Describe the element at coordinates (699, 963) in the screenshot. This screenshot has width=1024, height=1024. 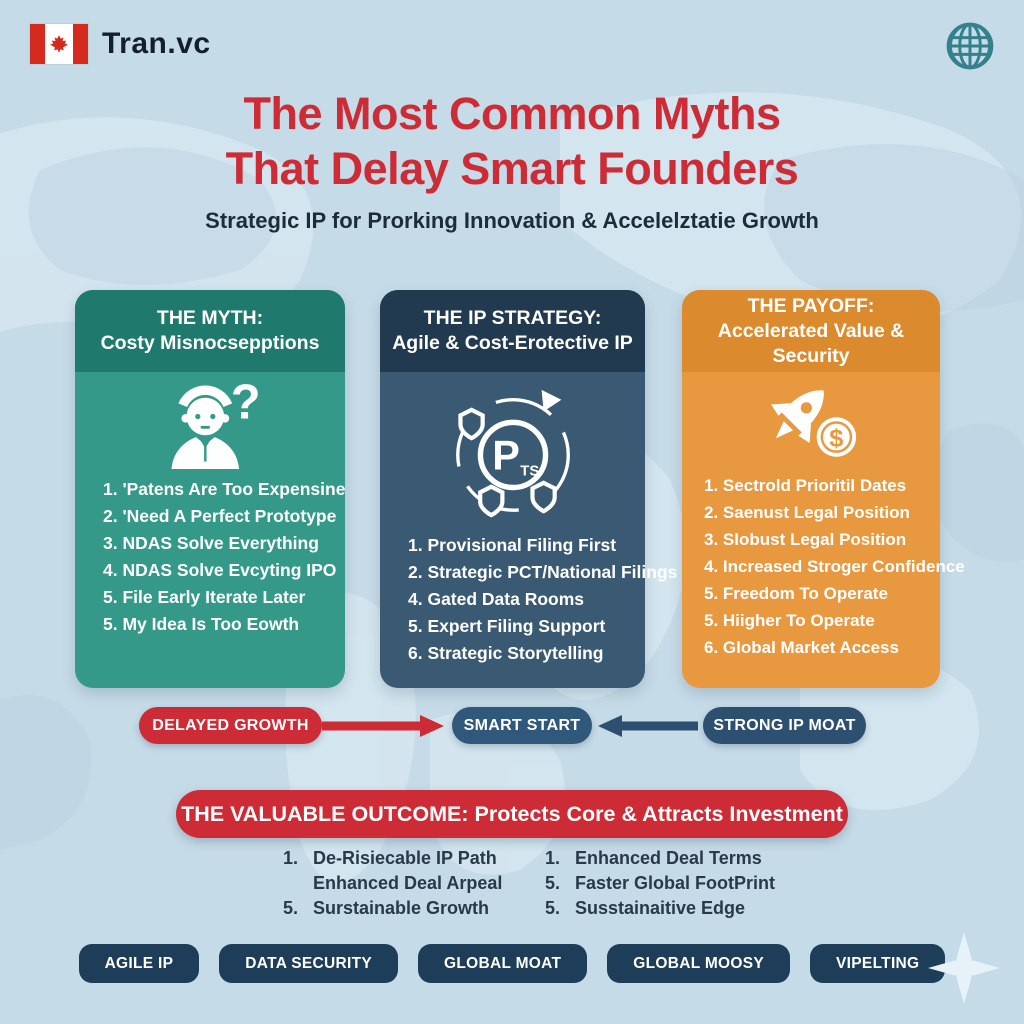
I see `tag-pill: GLOBAL MOOSY` at that location.